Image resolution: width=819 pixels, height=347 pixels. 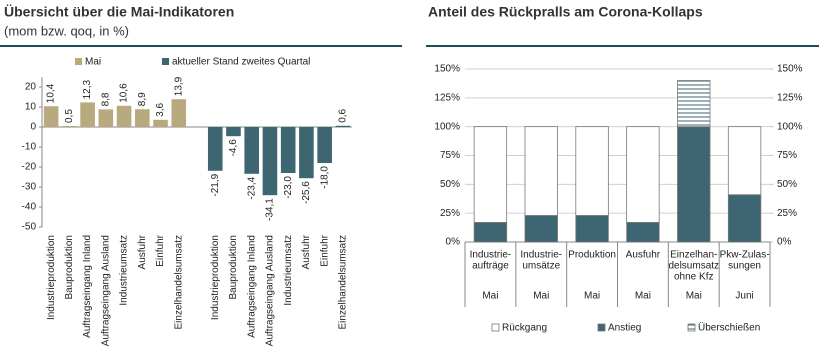 What do you see at coordinates (693, 277) in the screenshot?
I see `x-tick-label: ohne Kfz` at bounding box center [693, 277].